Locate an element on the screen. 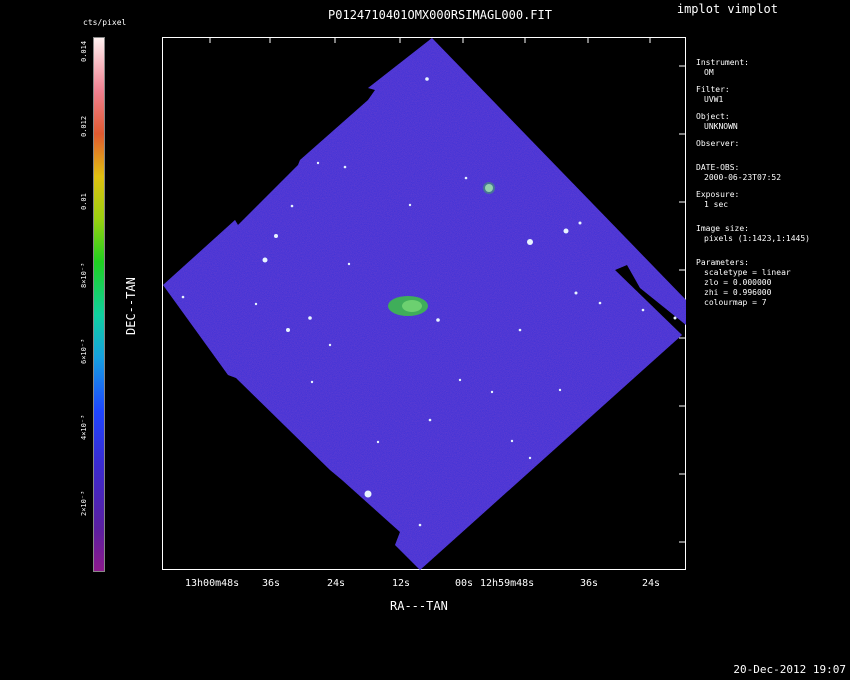 The height and width of the screenshot is (680, 850). param-zhi: zhi = 0.996000 is located at coordinates (738, 292).